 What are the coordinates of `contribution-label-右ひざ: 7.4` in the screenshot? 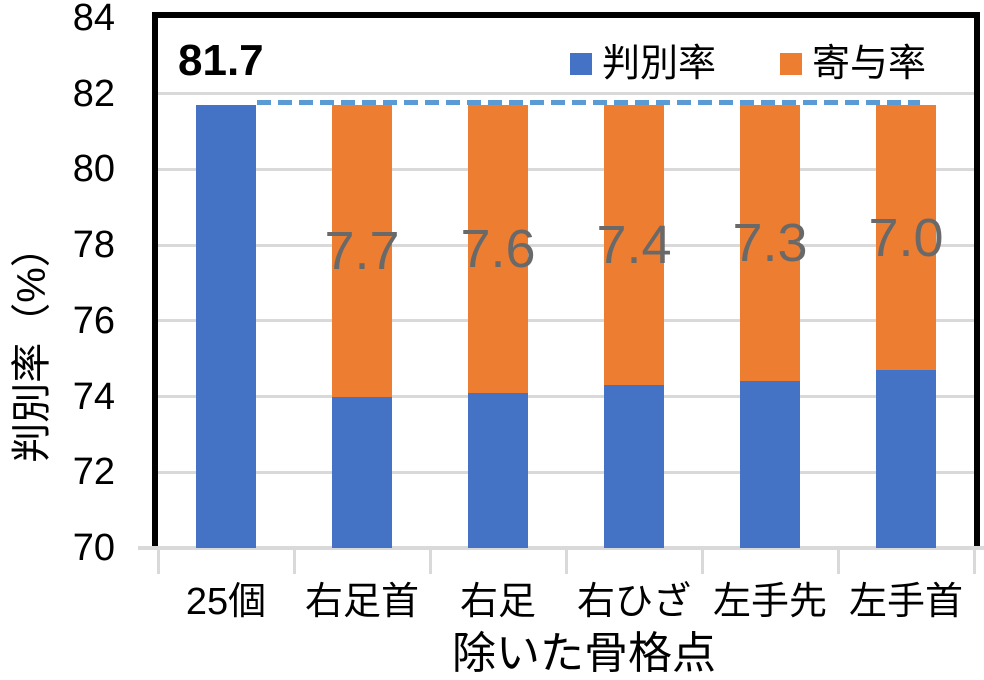 It's located at (634, 245).